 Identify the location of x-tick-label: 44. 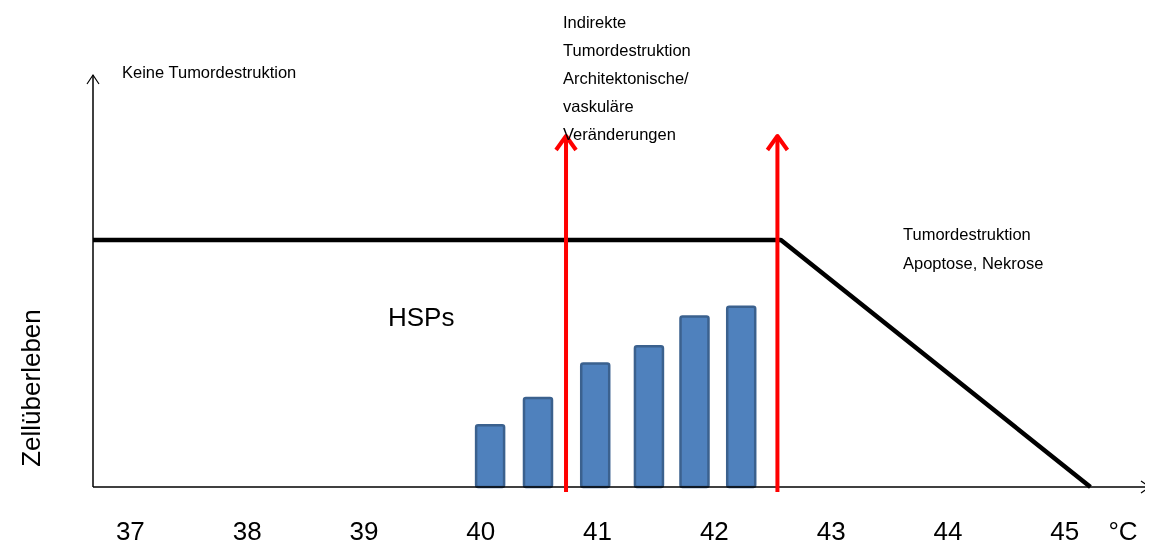
(948, 531).